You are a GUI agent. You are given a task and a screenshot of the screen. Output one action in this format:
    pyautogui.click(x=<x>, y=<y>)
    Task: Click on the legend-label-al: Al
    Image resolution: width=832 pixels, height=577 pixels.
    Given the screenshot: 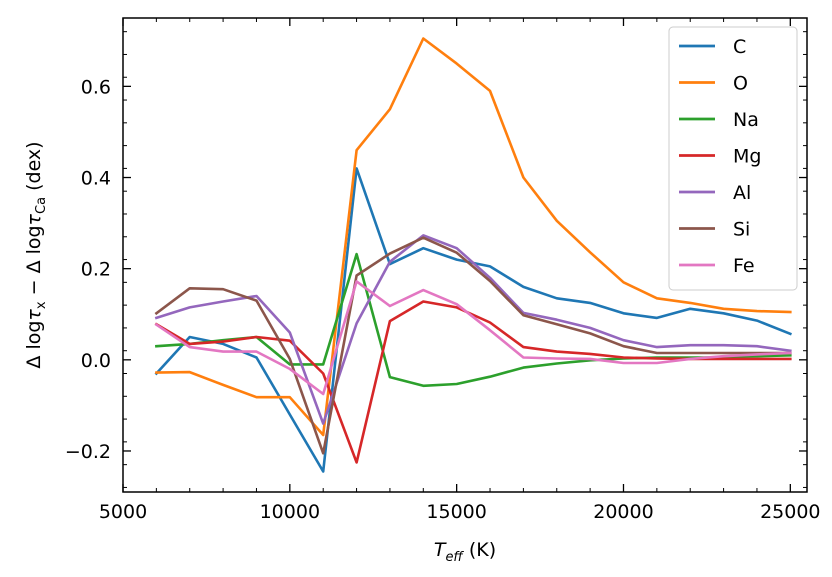 What is the action you would take?
    pyautogui.click(x=742, y=193)
    